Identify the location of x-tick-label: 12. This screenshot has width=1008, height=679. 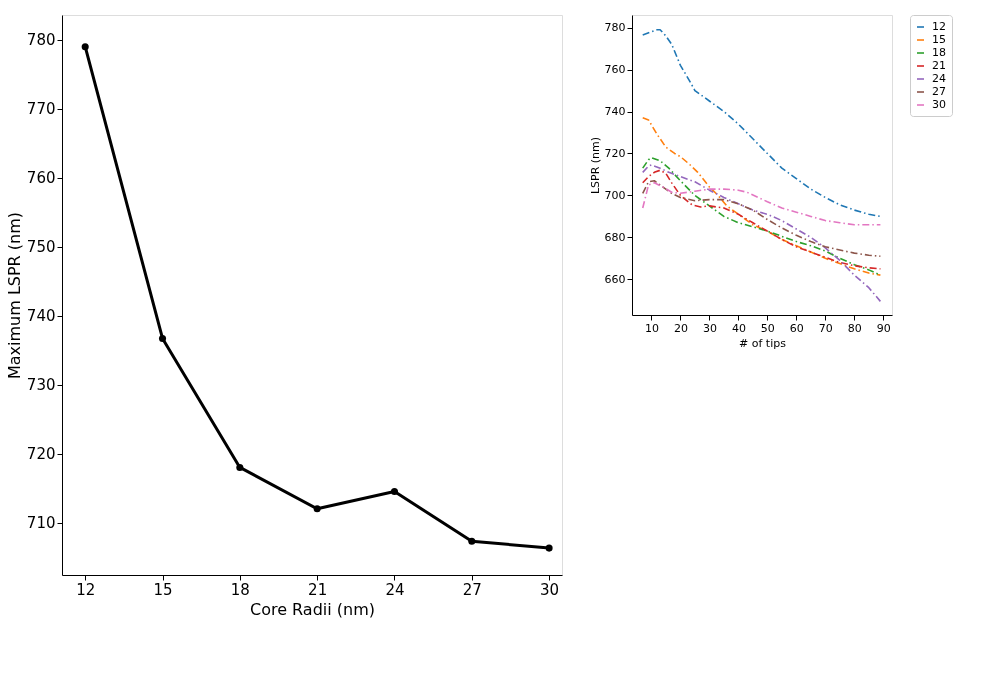
(86, 589).